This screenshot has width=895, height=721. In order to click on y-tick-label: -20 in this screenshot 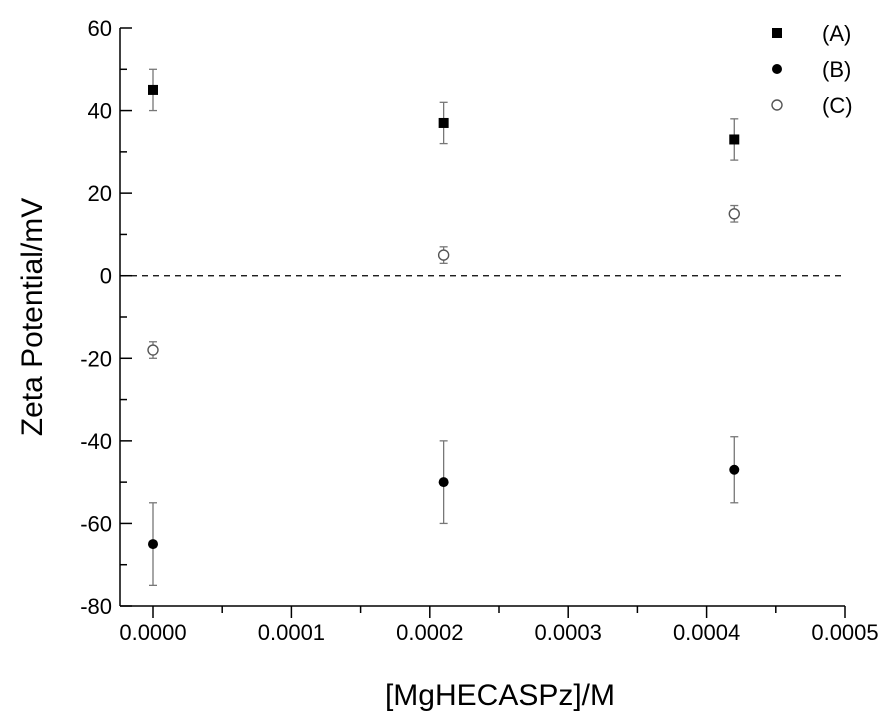, I will do `click(96, 358)`.